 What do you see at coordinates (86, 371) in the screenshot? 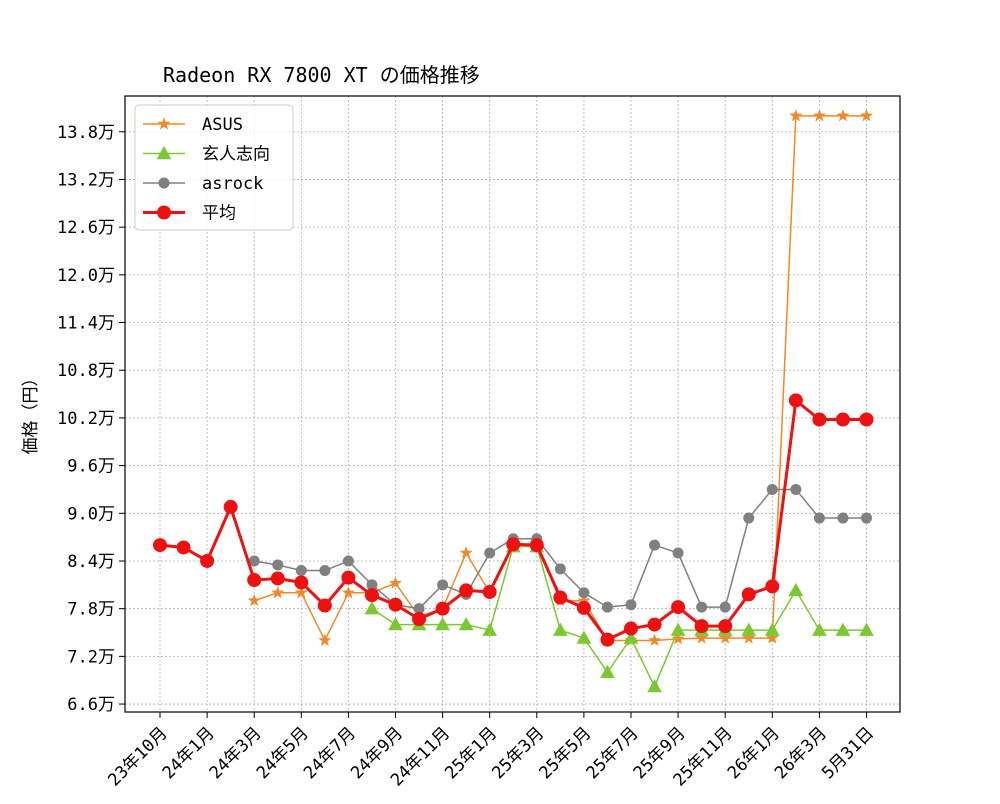
I see `y-tick-label: 10.8万` at bounding box center [86, 371].